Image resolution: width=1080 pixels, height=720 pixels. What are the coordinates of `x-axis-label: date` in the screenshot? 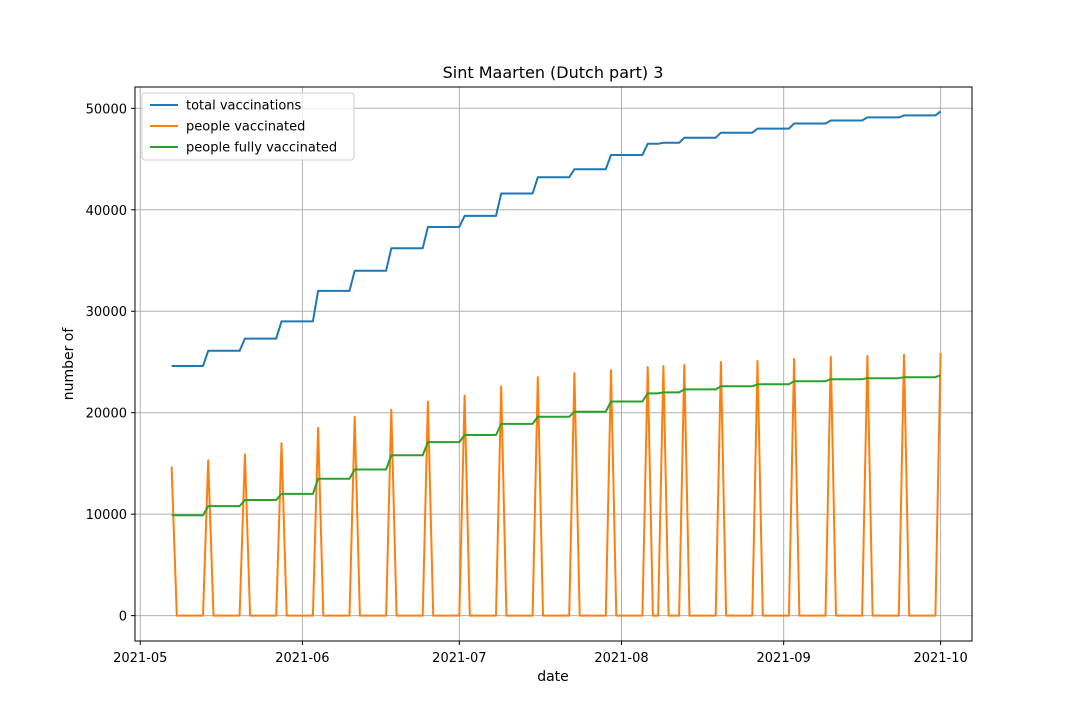 It's located at (553, 677).